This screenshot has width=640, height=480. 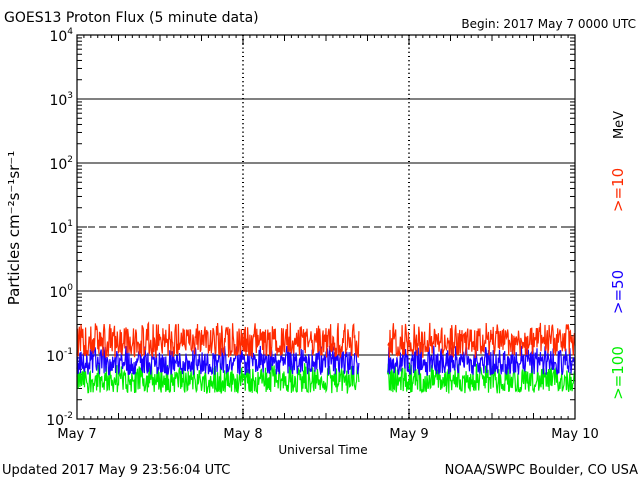 I want to click on y-tick-label: 10⁴, so click(x=61, y=36).